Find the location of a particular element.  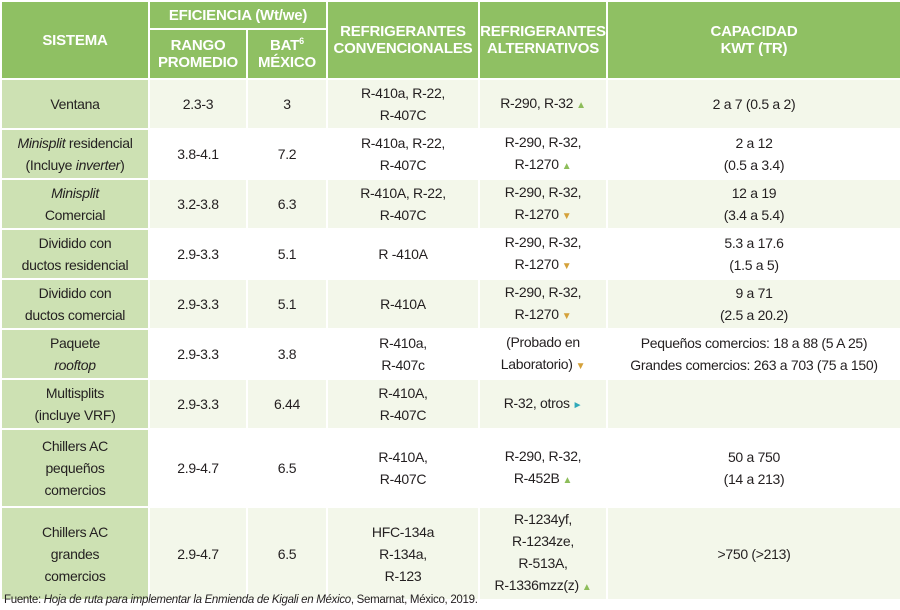

cell-alternativos: R-1234yf, R-1234ze, R-513A, R-1336mzz(z) ▲ is located at coordinates (543, 553).